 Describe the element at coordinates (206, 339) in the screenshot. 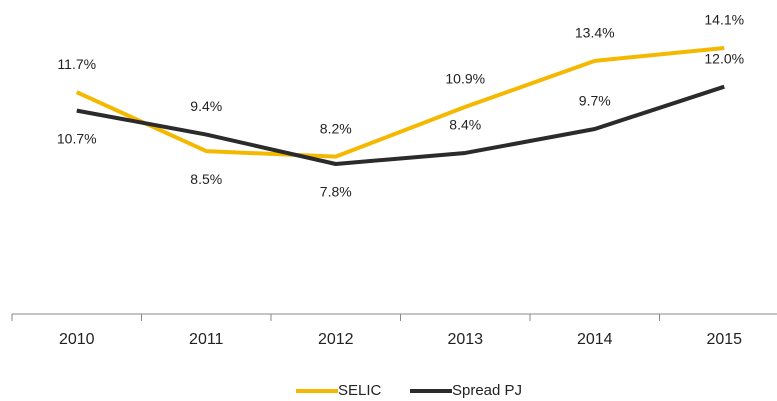

I see `x-tick-label: 2011` at that location.